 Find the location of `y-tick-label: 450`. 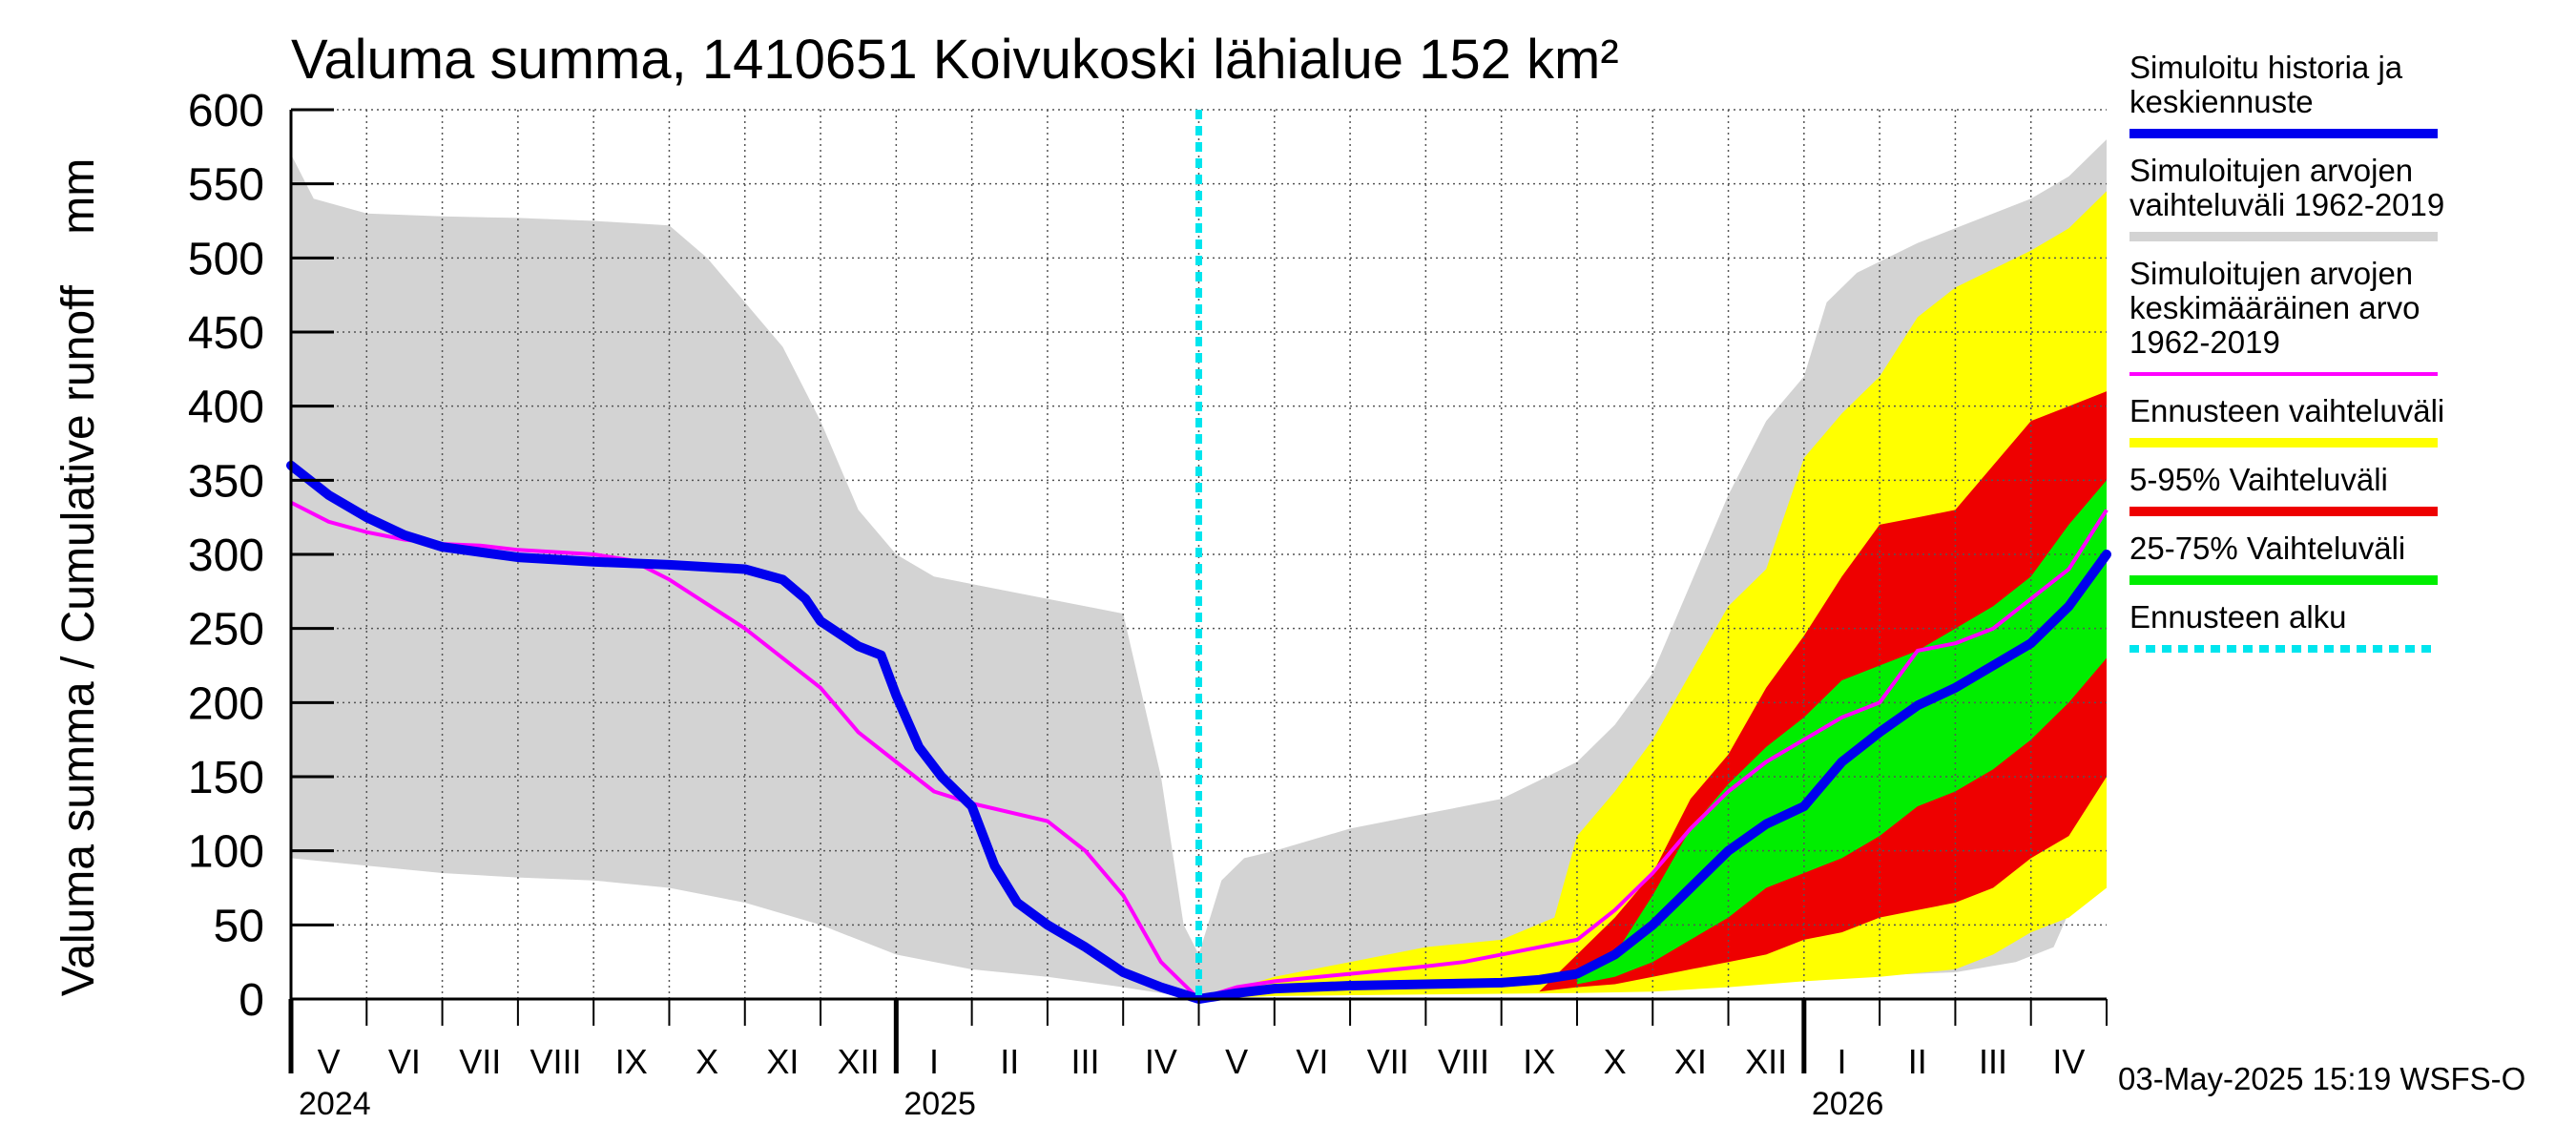

y-tick-label: 450 is located at coordinates (226, 334).